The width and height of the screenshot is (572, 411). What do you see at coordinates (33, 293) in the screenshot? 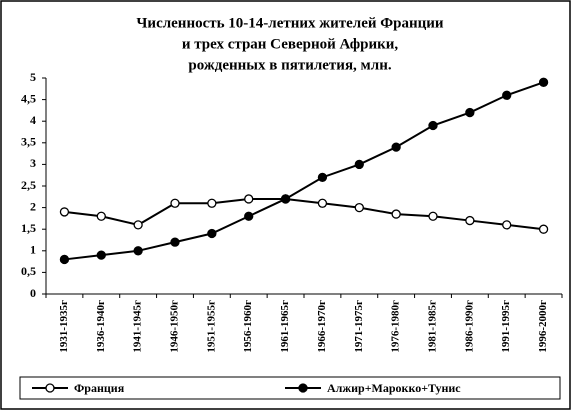
I see `y-tick-label: 0` at bounding box center [33, 293].